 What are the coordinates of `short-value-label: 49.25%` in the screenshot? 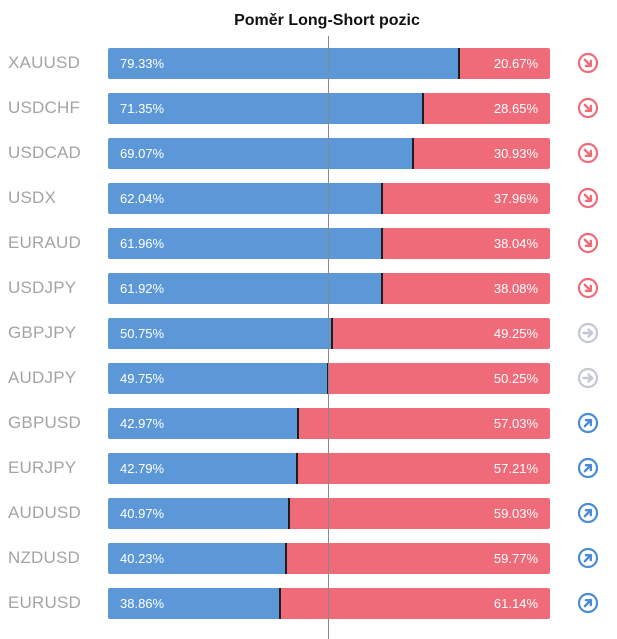 It's located at (515, 333).